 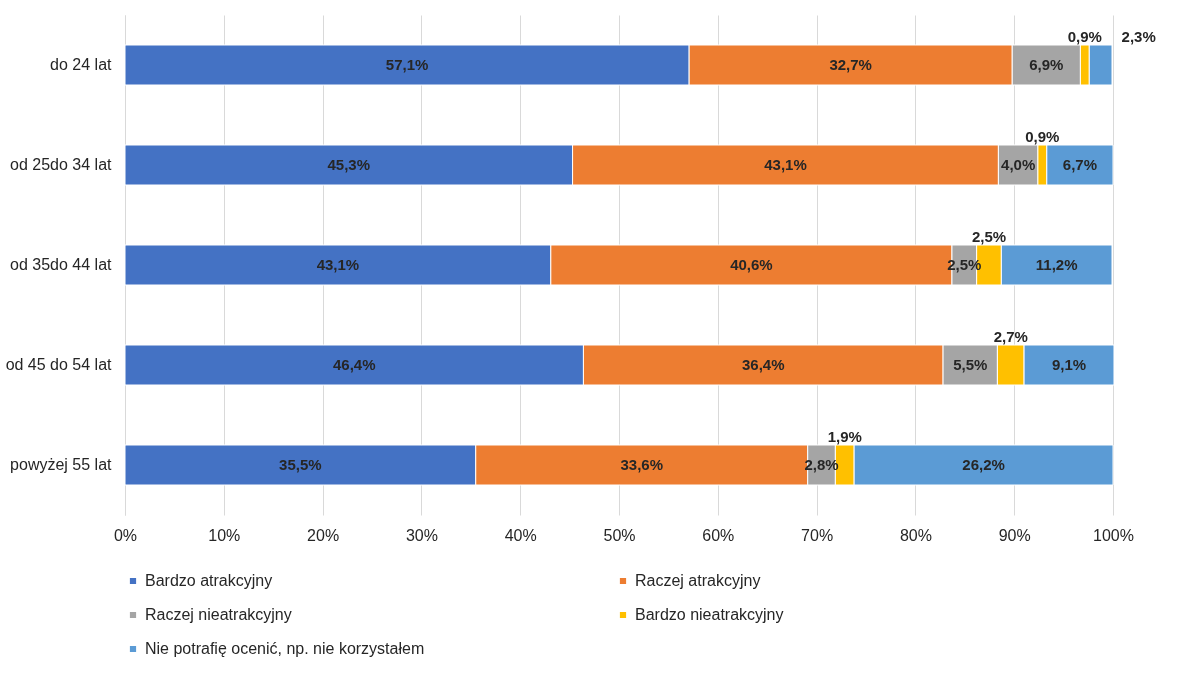 What do you see at coordinates (61, 164) in the screenshot?
I see `y-tick-label: od 25do 34 lat` at bounding box center [61, 164].